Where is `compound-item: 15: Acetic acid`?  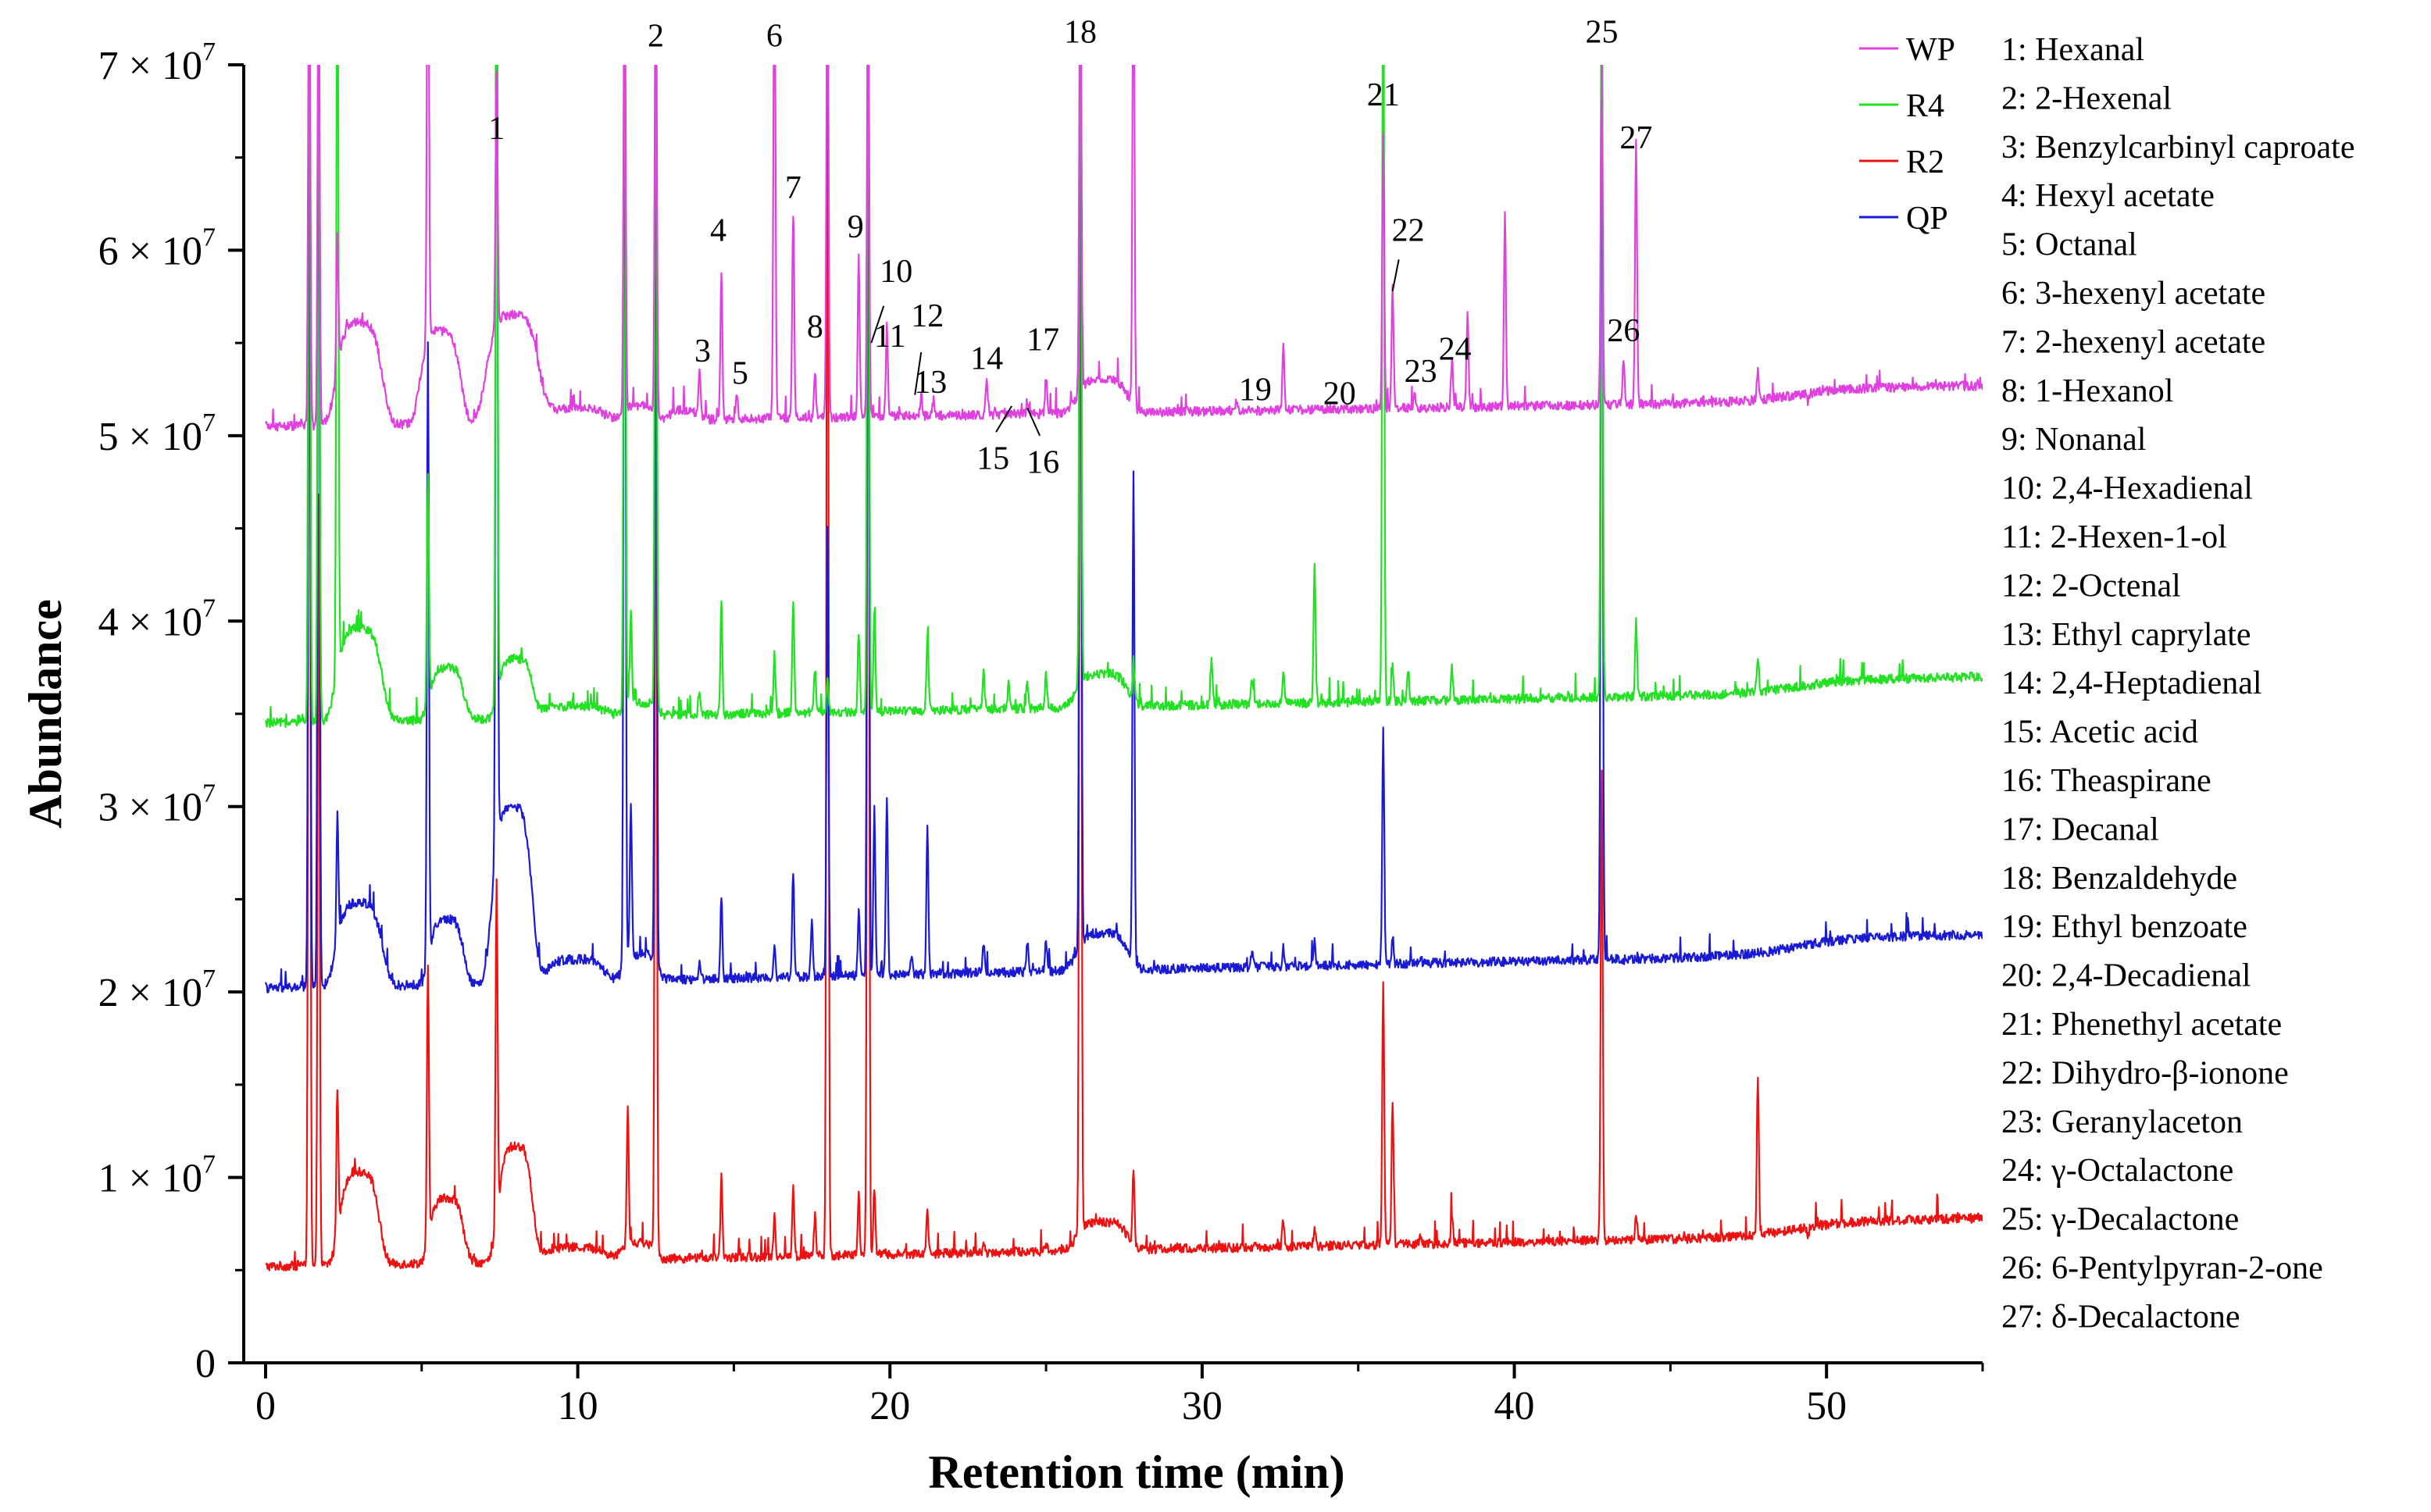
compound-item: 15: Acetic acid is located at coordinates (2100, 733).